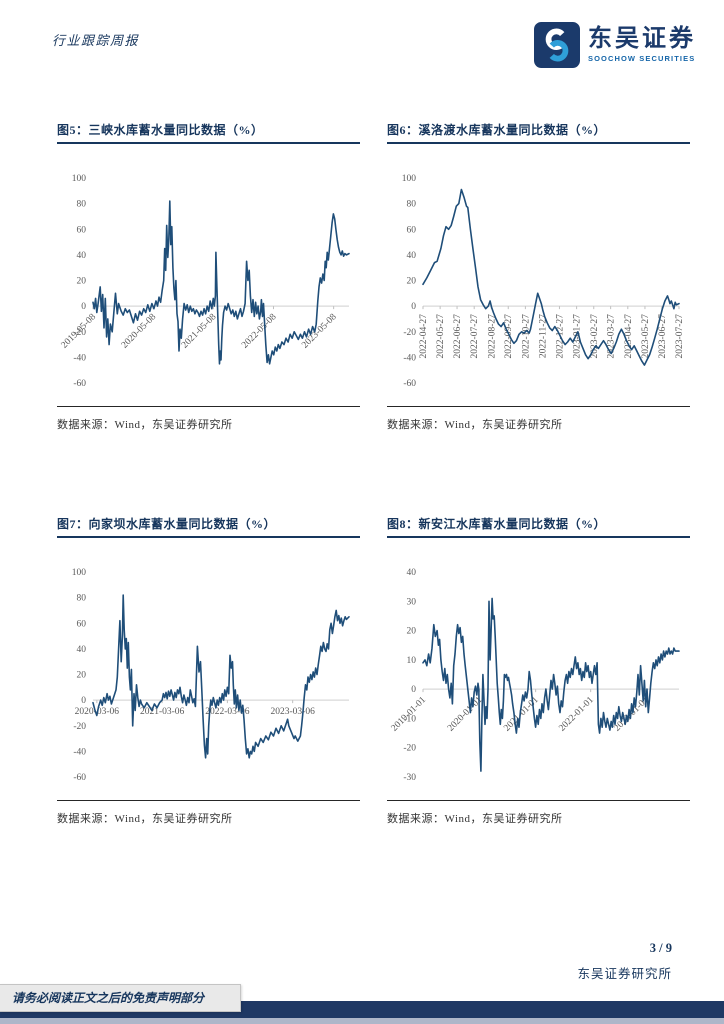  Describe the element at coordinates (208, 419) in the screenshot. I see `figure-5-source: 数据来源：Wind，东吴证券研究所` at that location.